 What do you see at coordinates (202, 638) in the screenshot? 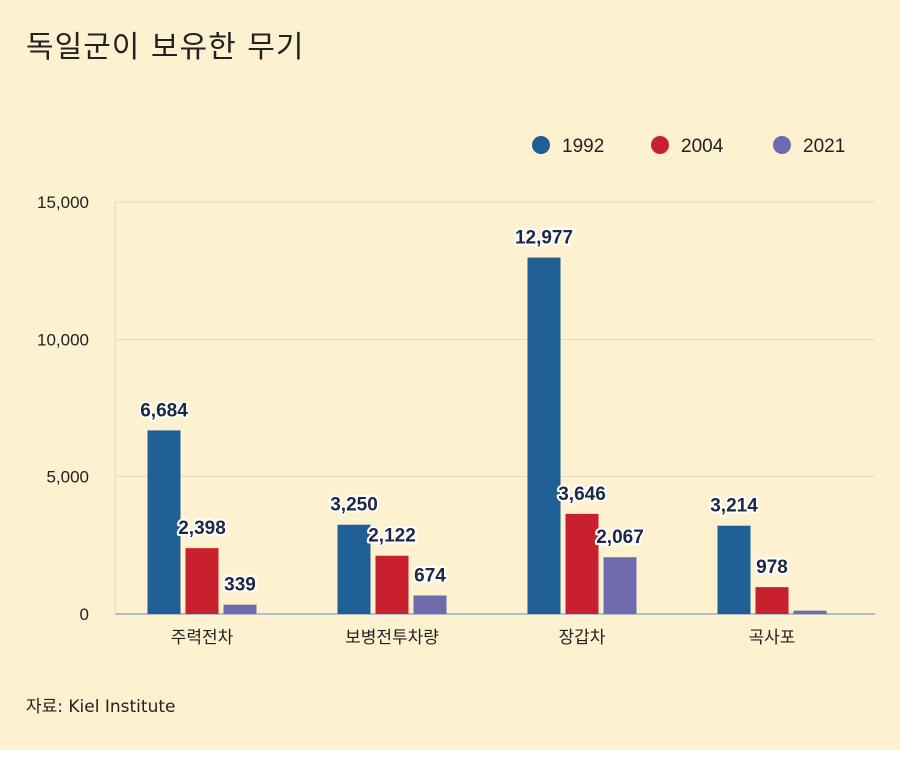
I see `x-tick-label: 주력전차` at bounding box center [202, 638].